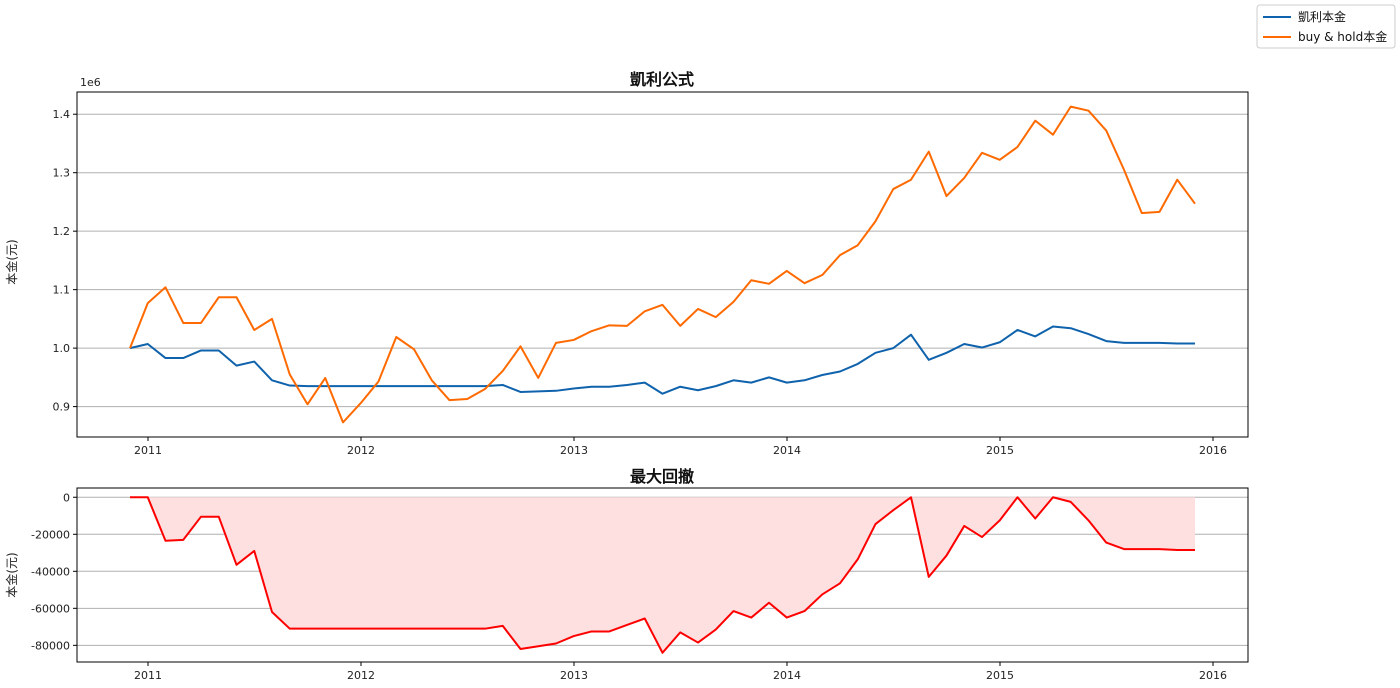  What do you see at coordinates (1342, 36) in the screenshot?
I see `legend-label-buyhold: buy & hold本金` at bounding box center [1342, 36].